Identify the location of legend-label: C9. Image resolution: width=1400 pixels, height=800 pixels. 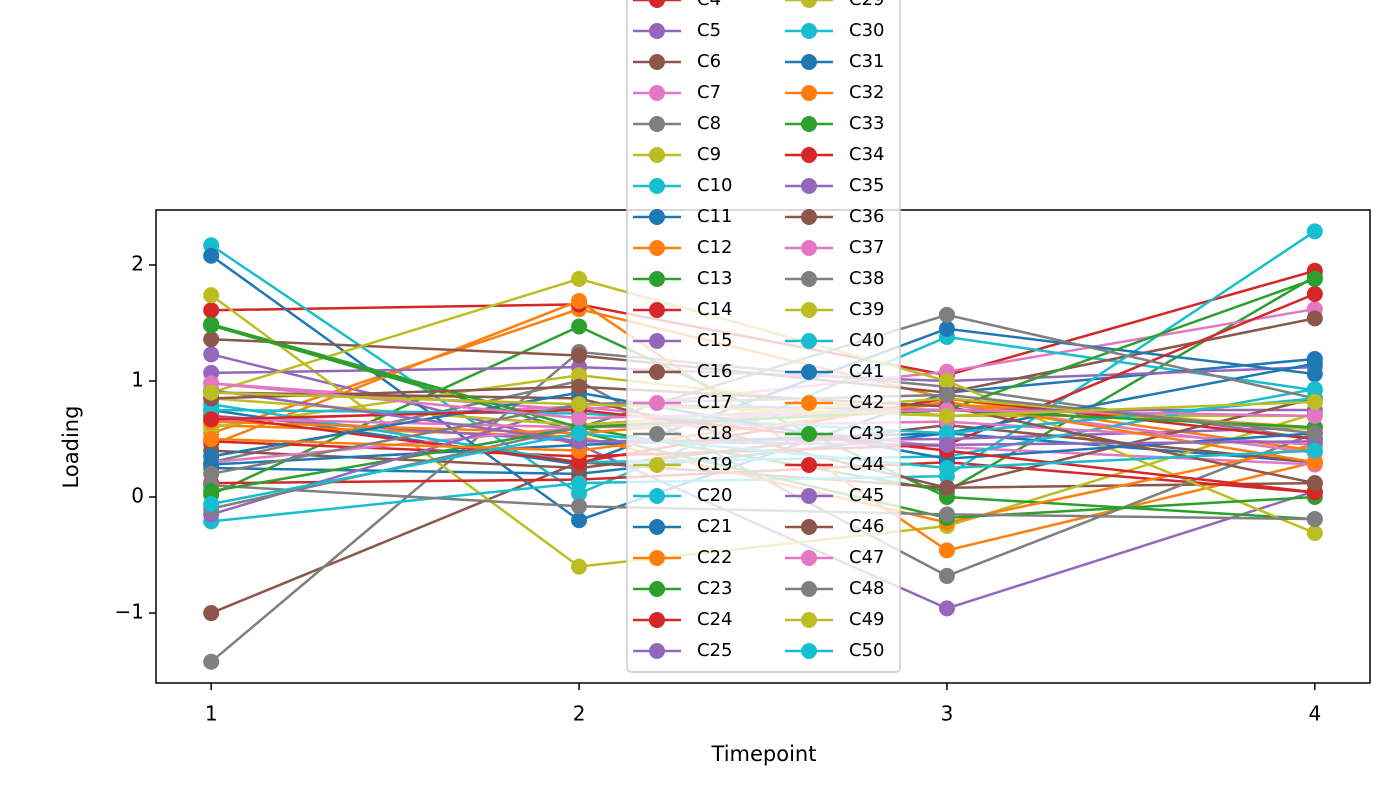
(709, 154).